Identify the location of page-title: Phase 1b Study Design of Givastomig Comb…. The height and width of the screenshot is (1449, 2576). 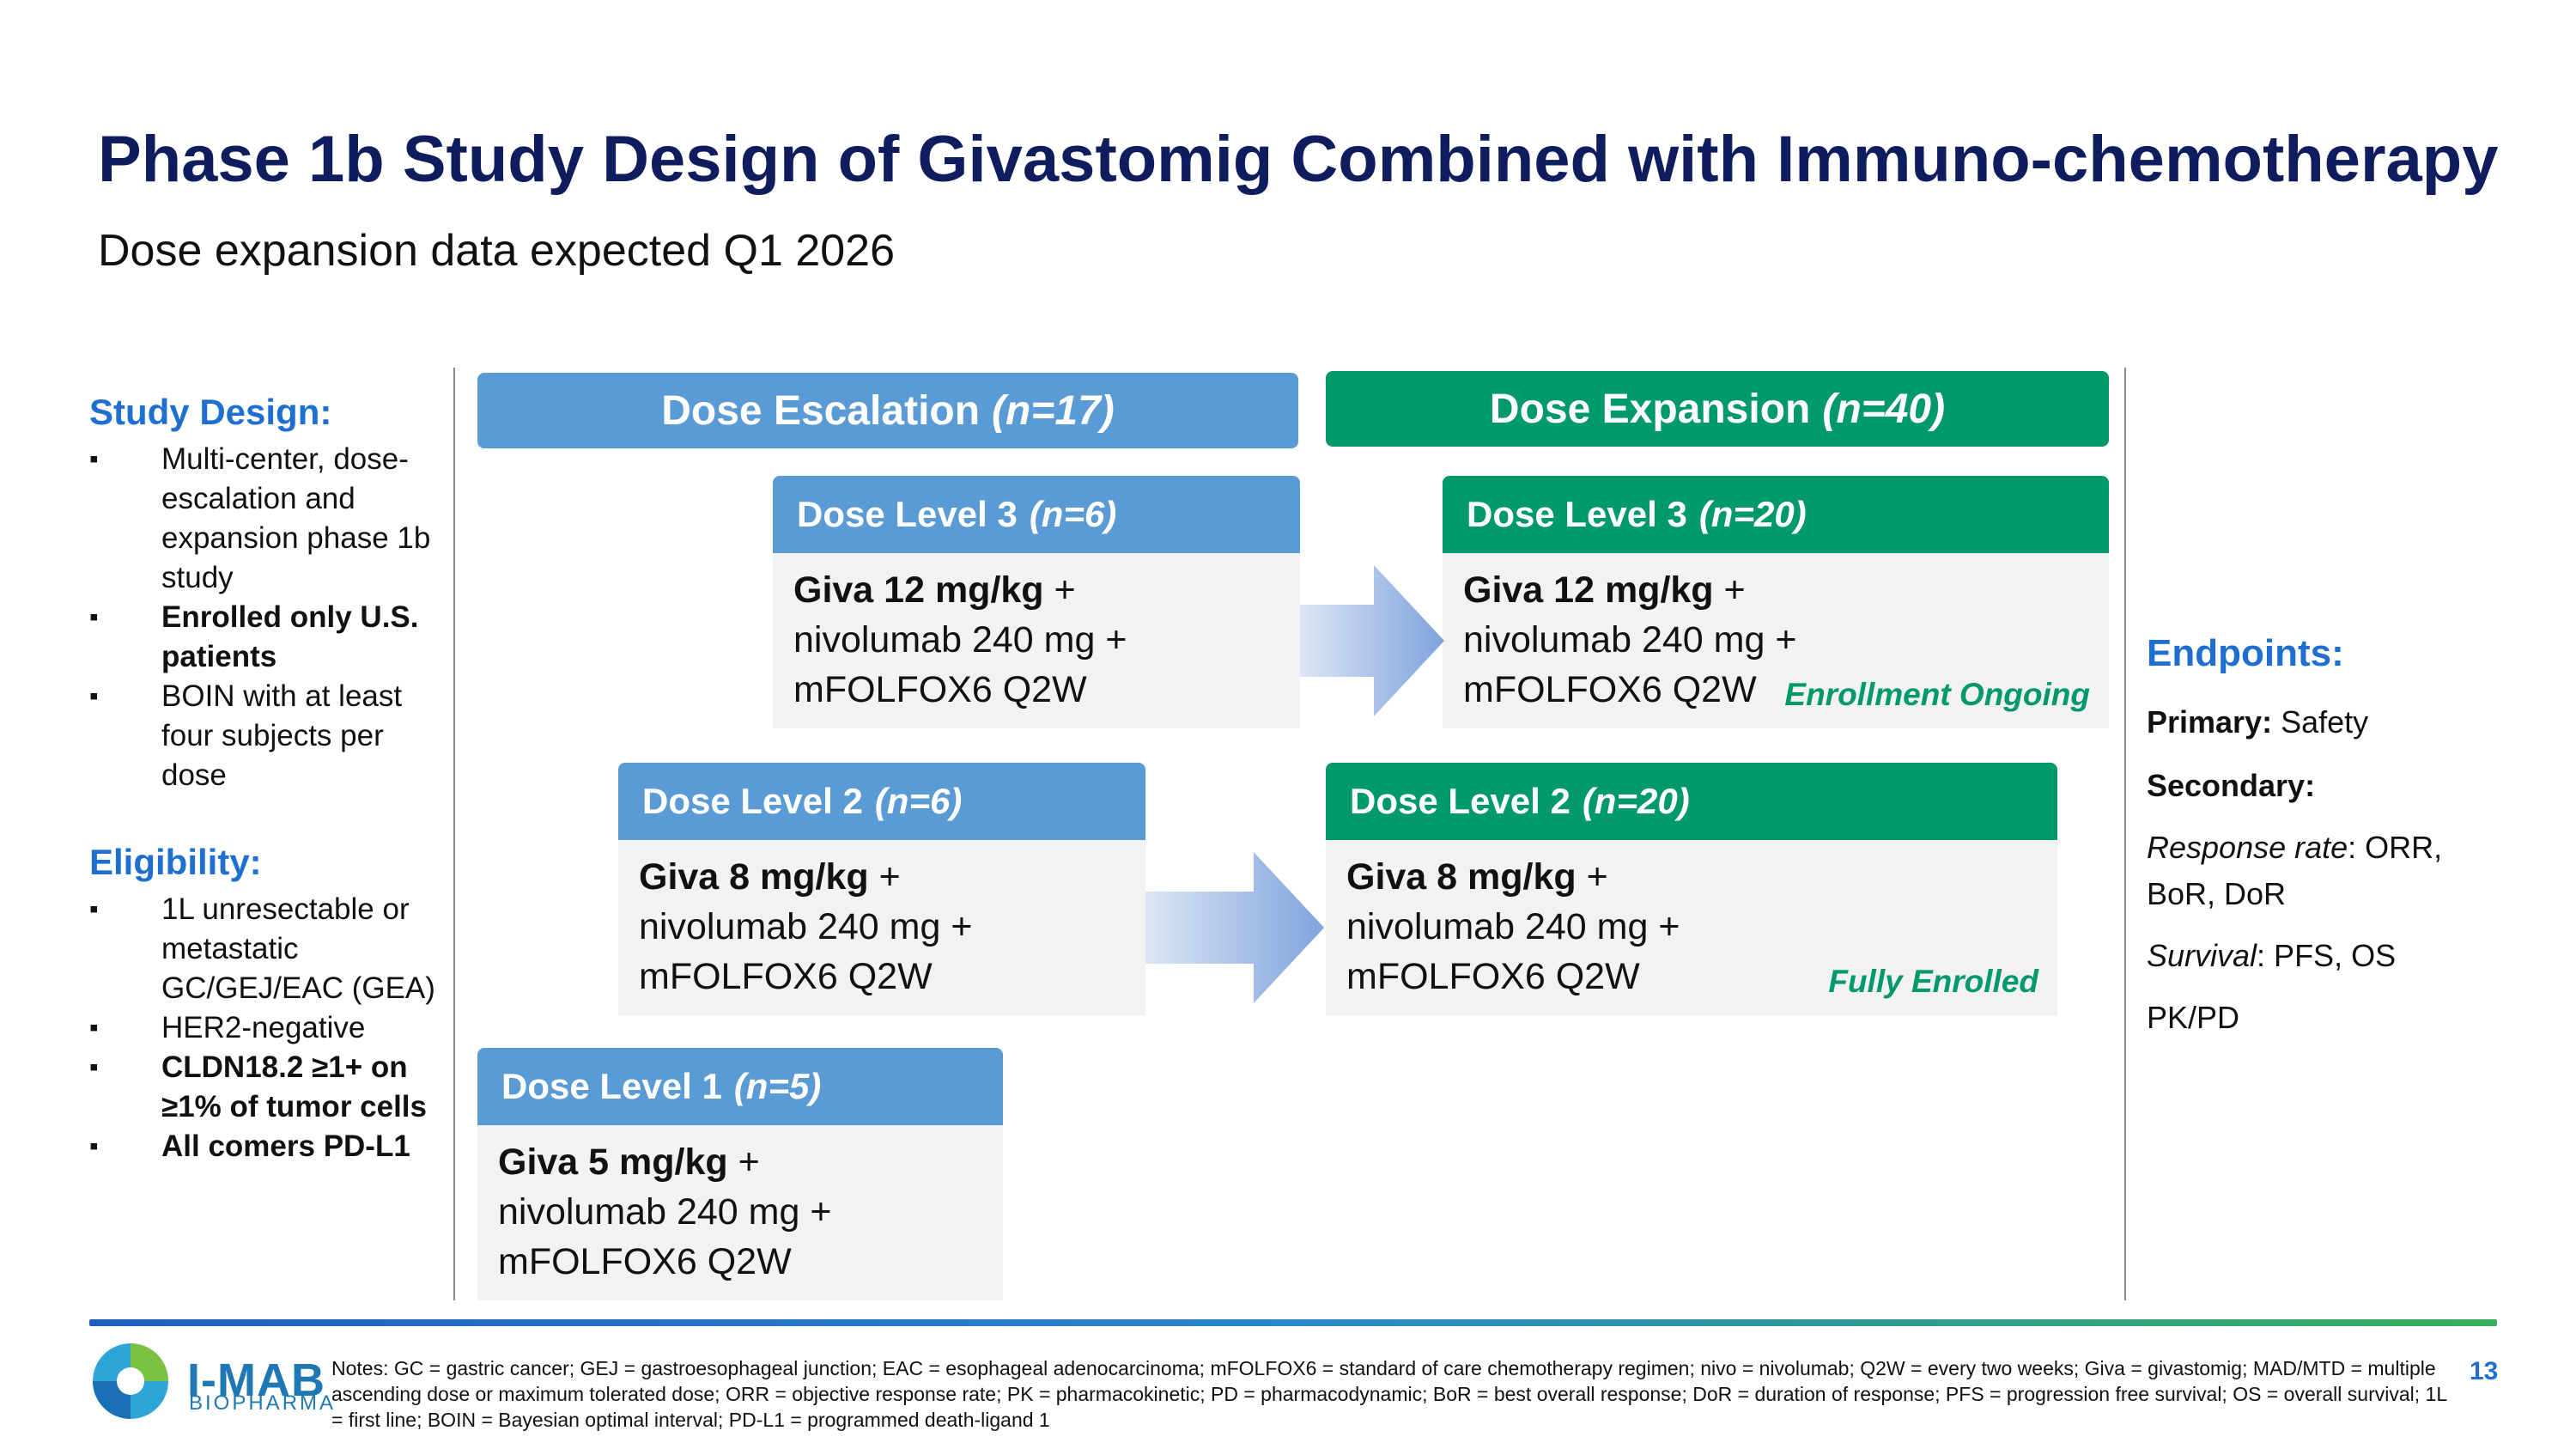
(1298, 159).